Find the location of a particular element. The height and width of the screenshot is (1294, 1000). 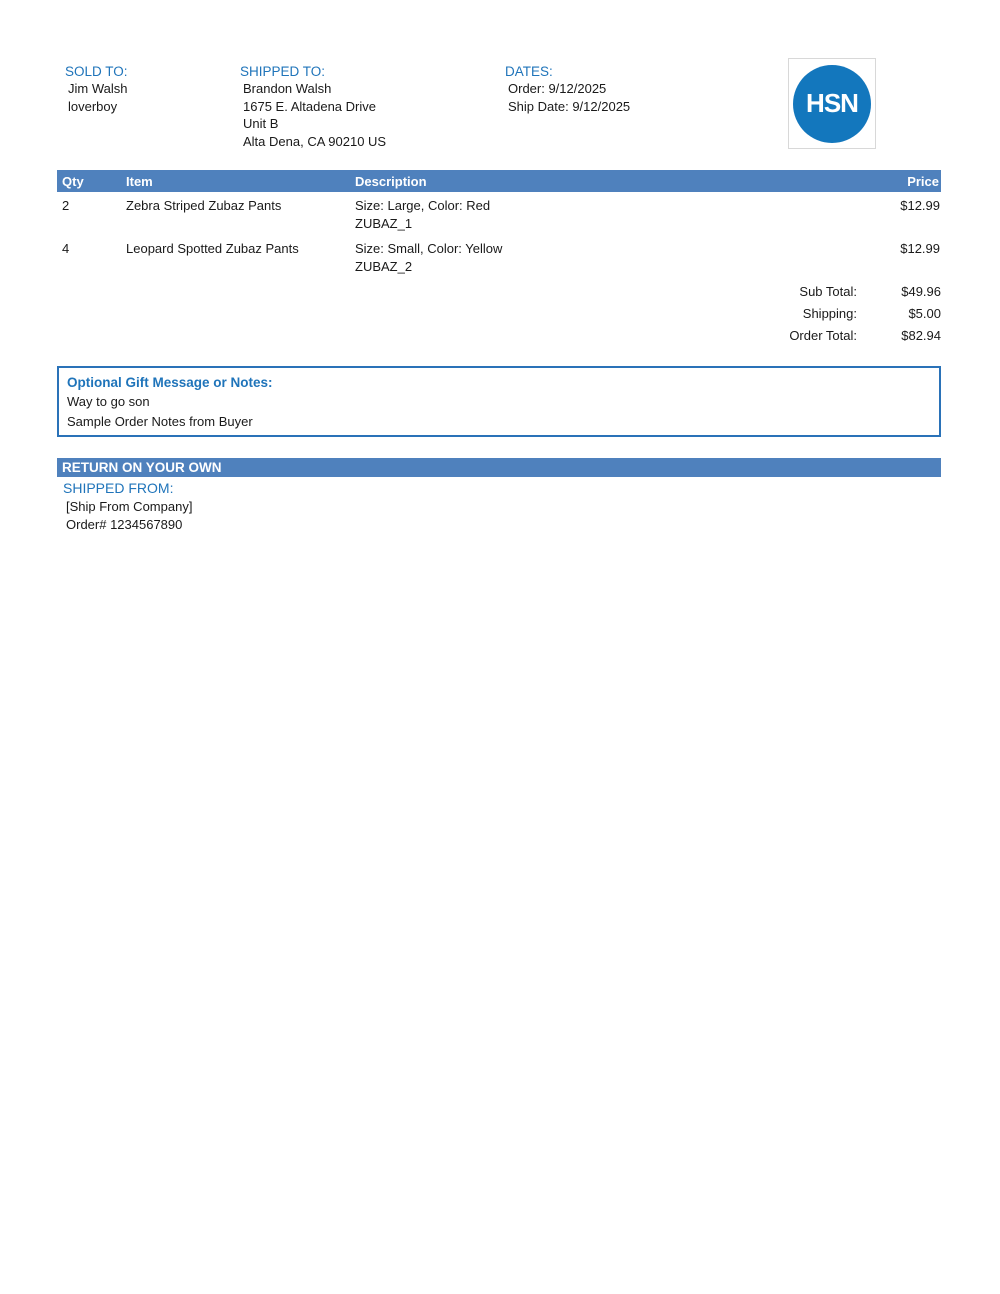

description-column-header: Description is located at coordinates (588, 181).